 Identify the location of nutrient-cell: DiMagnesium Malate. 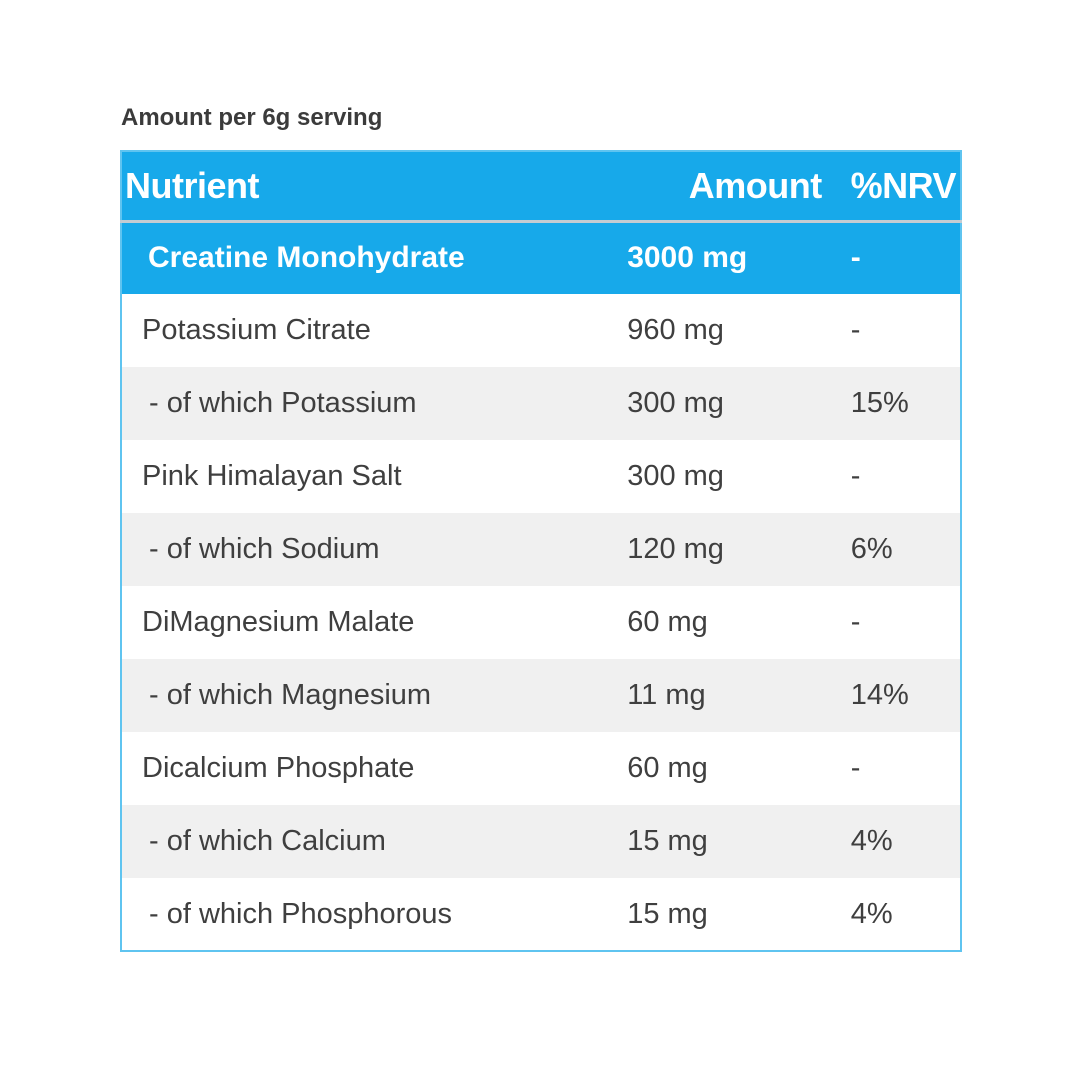
(278, 622).